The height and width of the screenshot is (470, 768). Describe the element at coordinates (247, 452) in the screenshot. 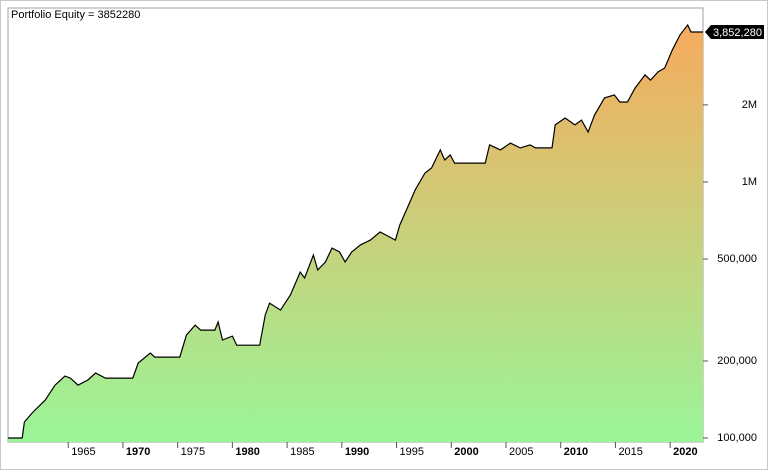

I see `x-tick-label: 1980` at that location.